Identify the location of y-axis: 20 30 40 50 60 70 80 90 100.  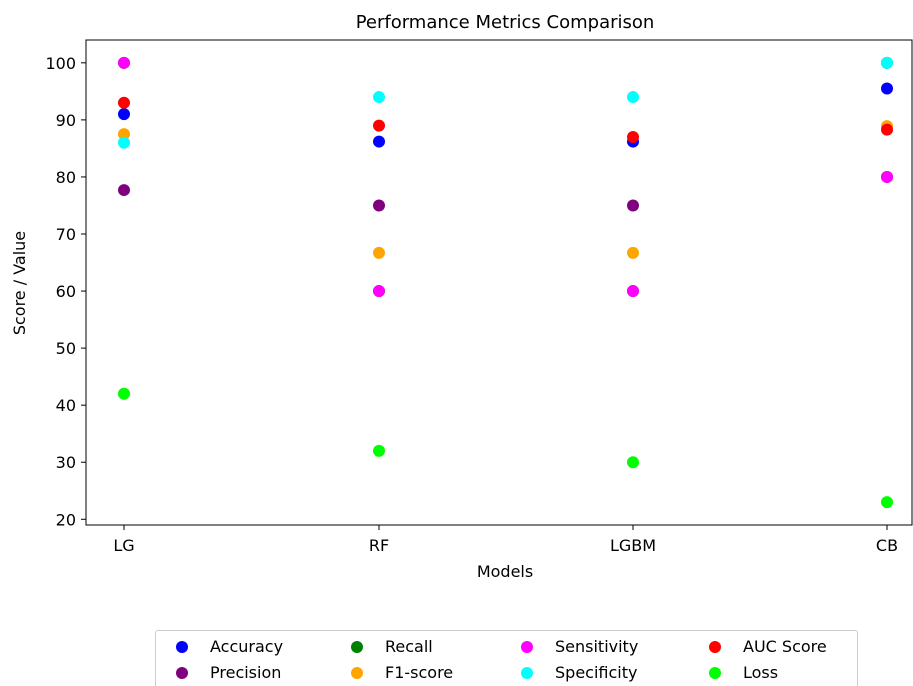
(65, 291).